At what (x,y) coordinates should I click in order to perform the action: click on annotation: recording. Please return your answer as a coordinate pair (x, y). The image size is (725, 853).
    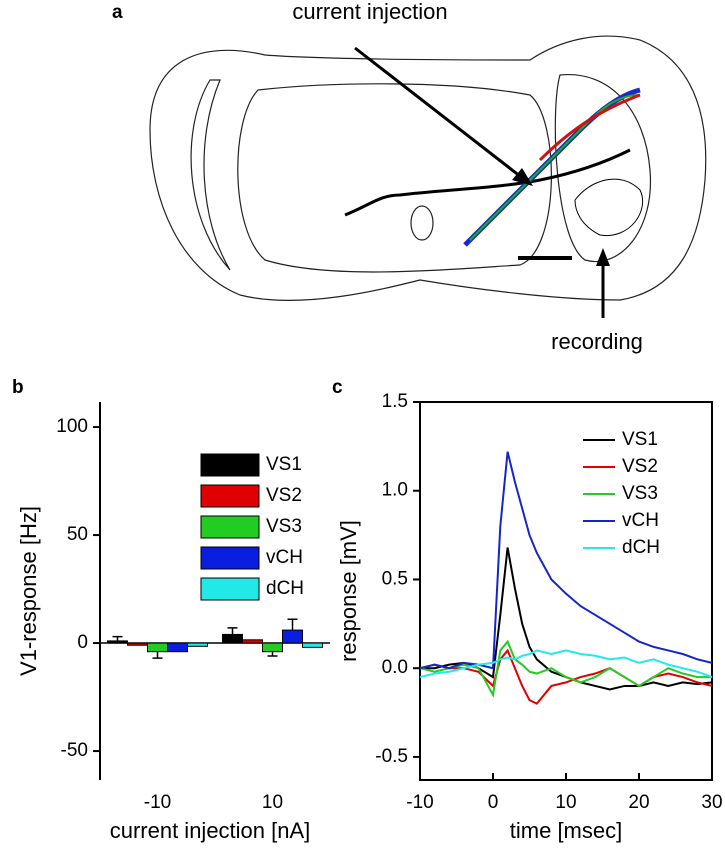
    Looking at the image, I should click on (597, 341).